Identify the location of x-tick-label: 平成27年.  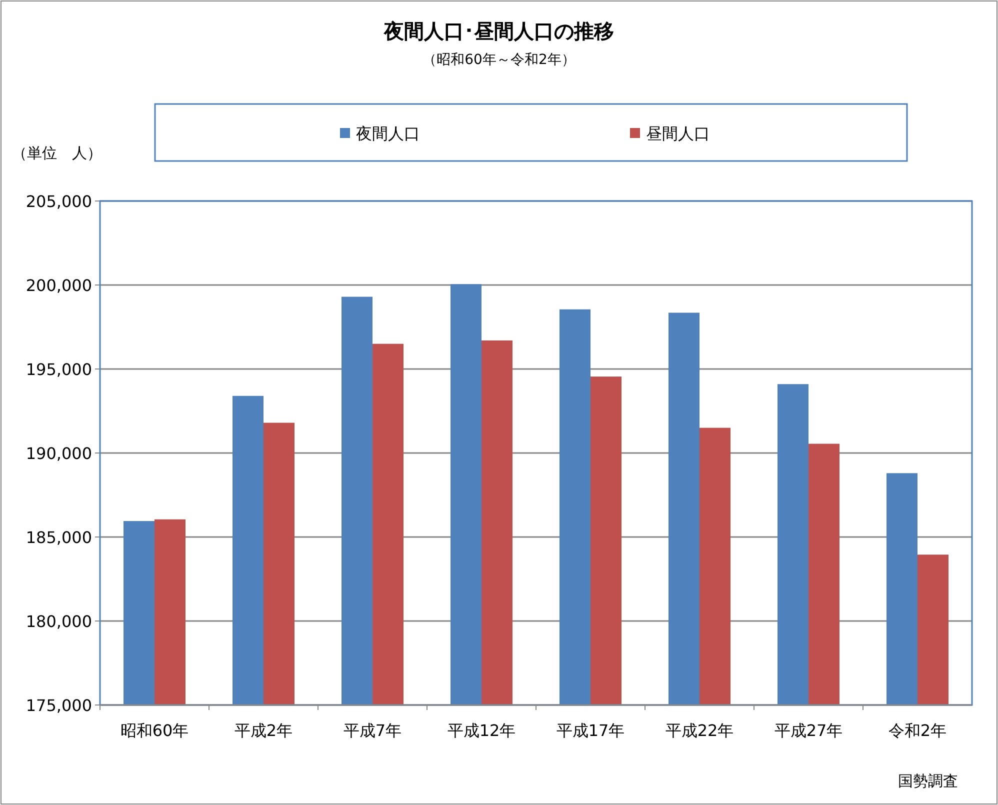
(808, 730).